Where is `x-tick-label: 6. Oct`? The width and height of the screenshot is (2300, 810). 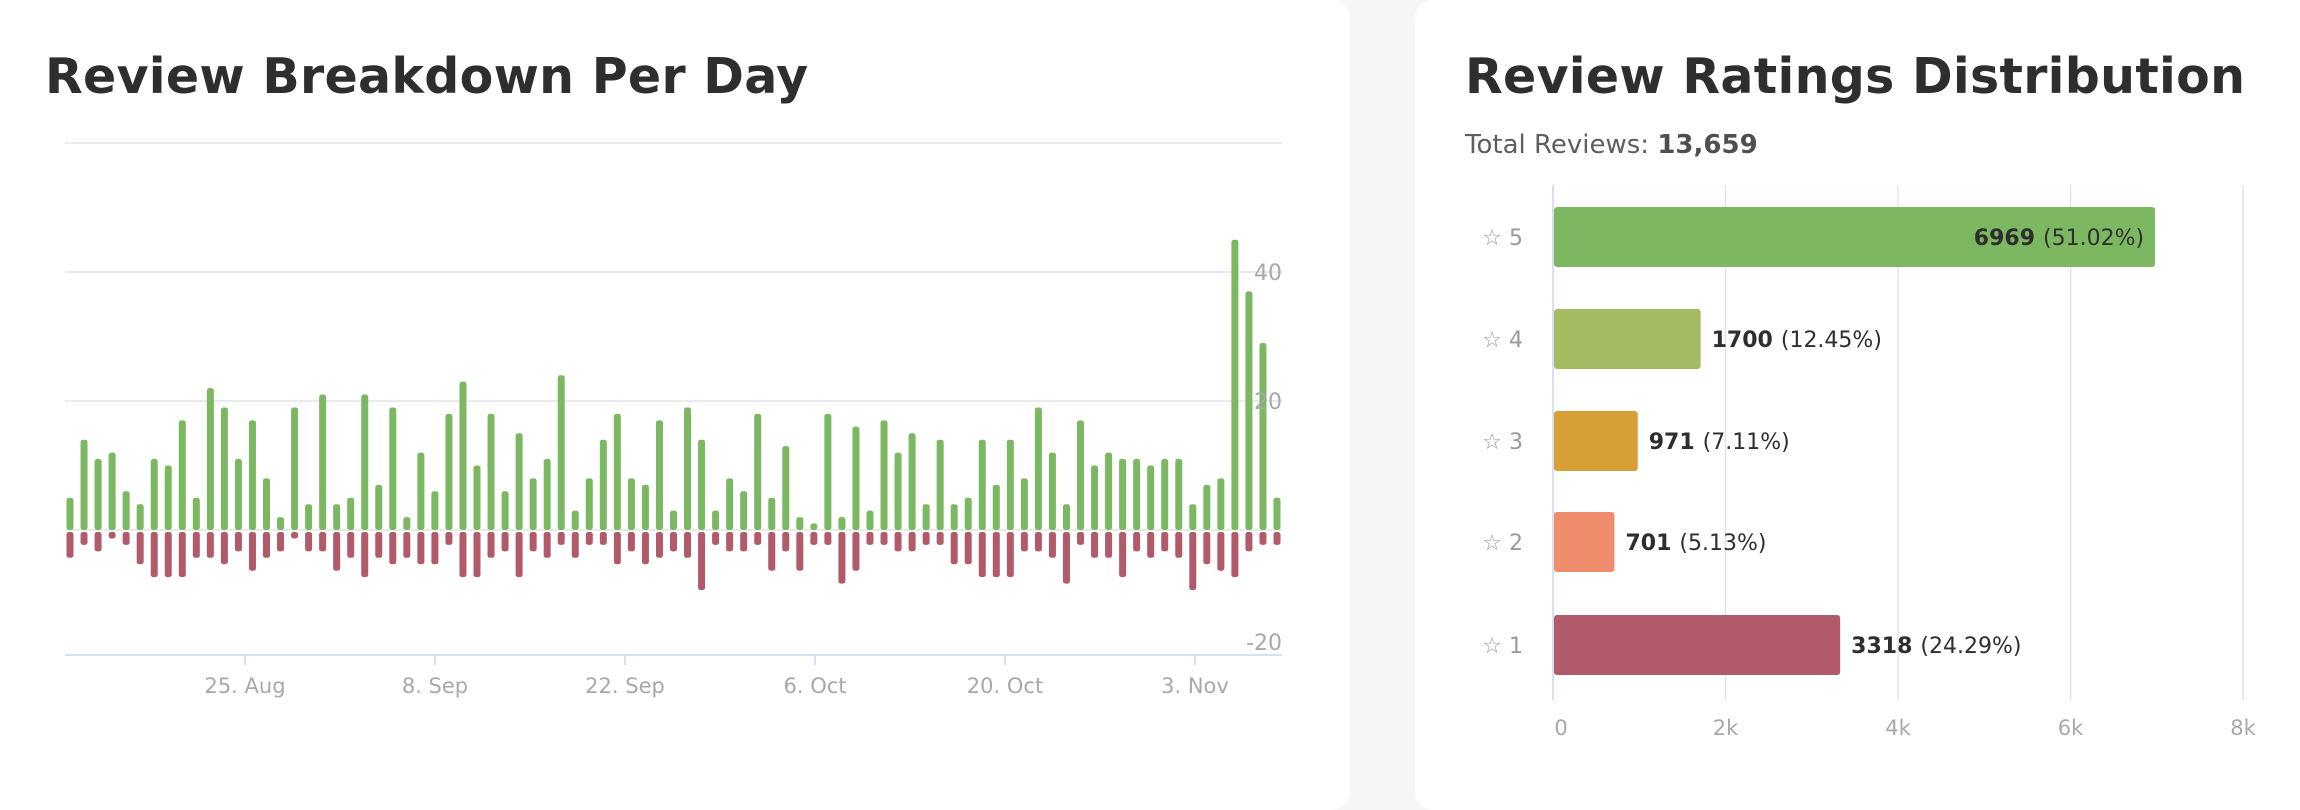 x-tick-label: 6. Oct is located at coordinates (814, 686).